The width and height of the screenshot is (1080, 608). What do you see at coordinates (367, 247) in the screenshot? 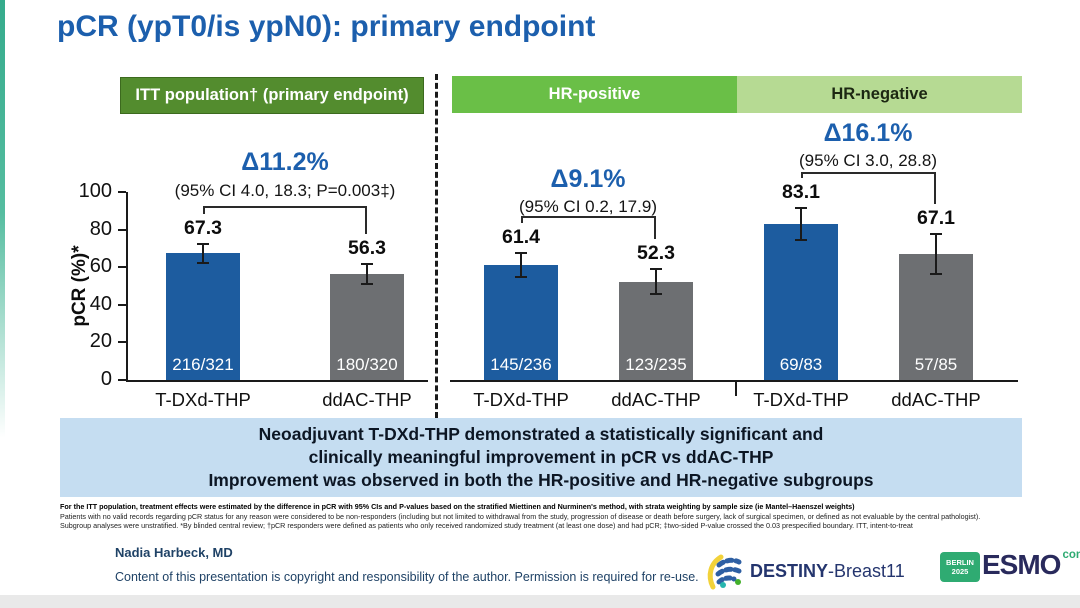
I see `bar-value-label: 56.3` at bounding box center [367, 247].